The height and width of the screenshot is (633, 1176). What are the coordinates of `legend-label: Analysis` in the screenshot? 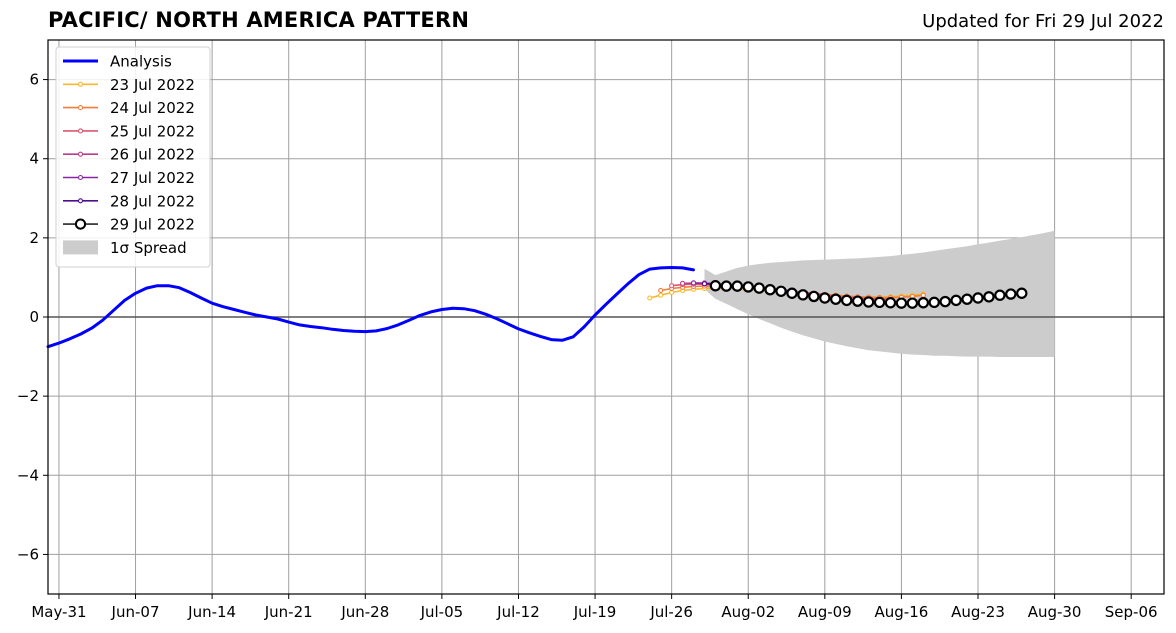 It's located at (141, 62).